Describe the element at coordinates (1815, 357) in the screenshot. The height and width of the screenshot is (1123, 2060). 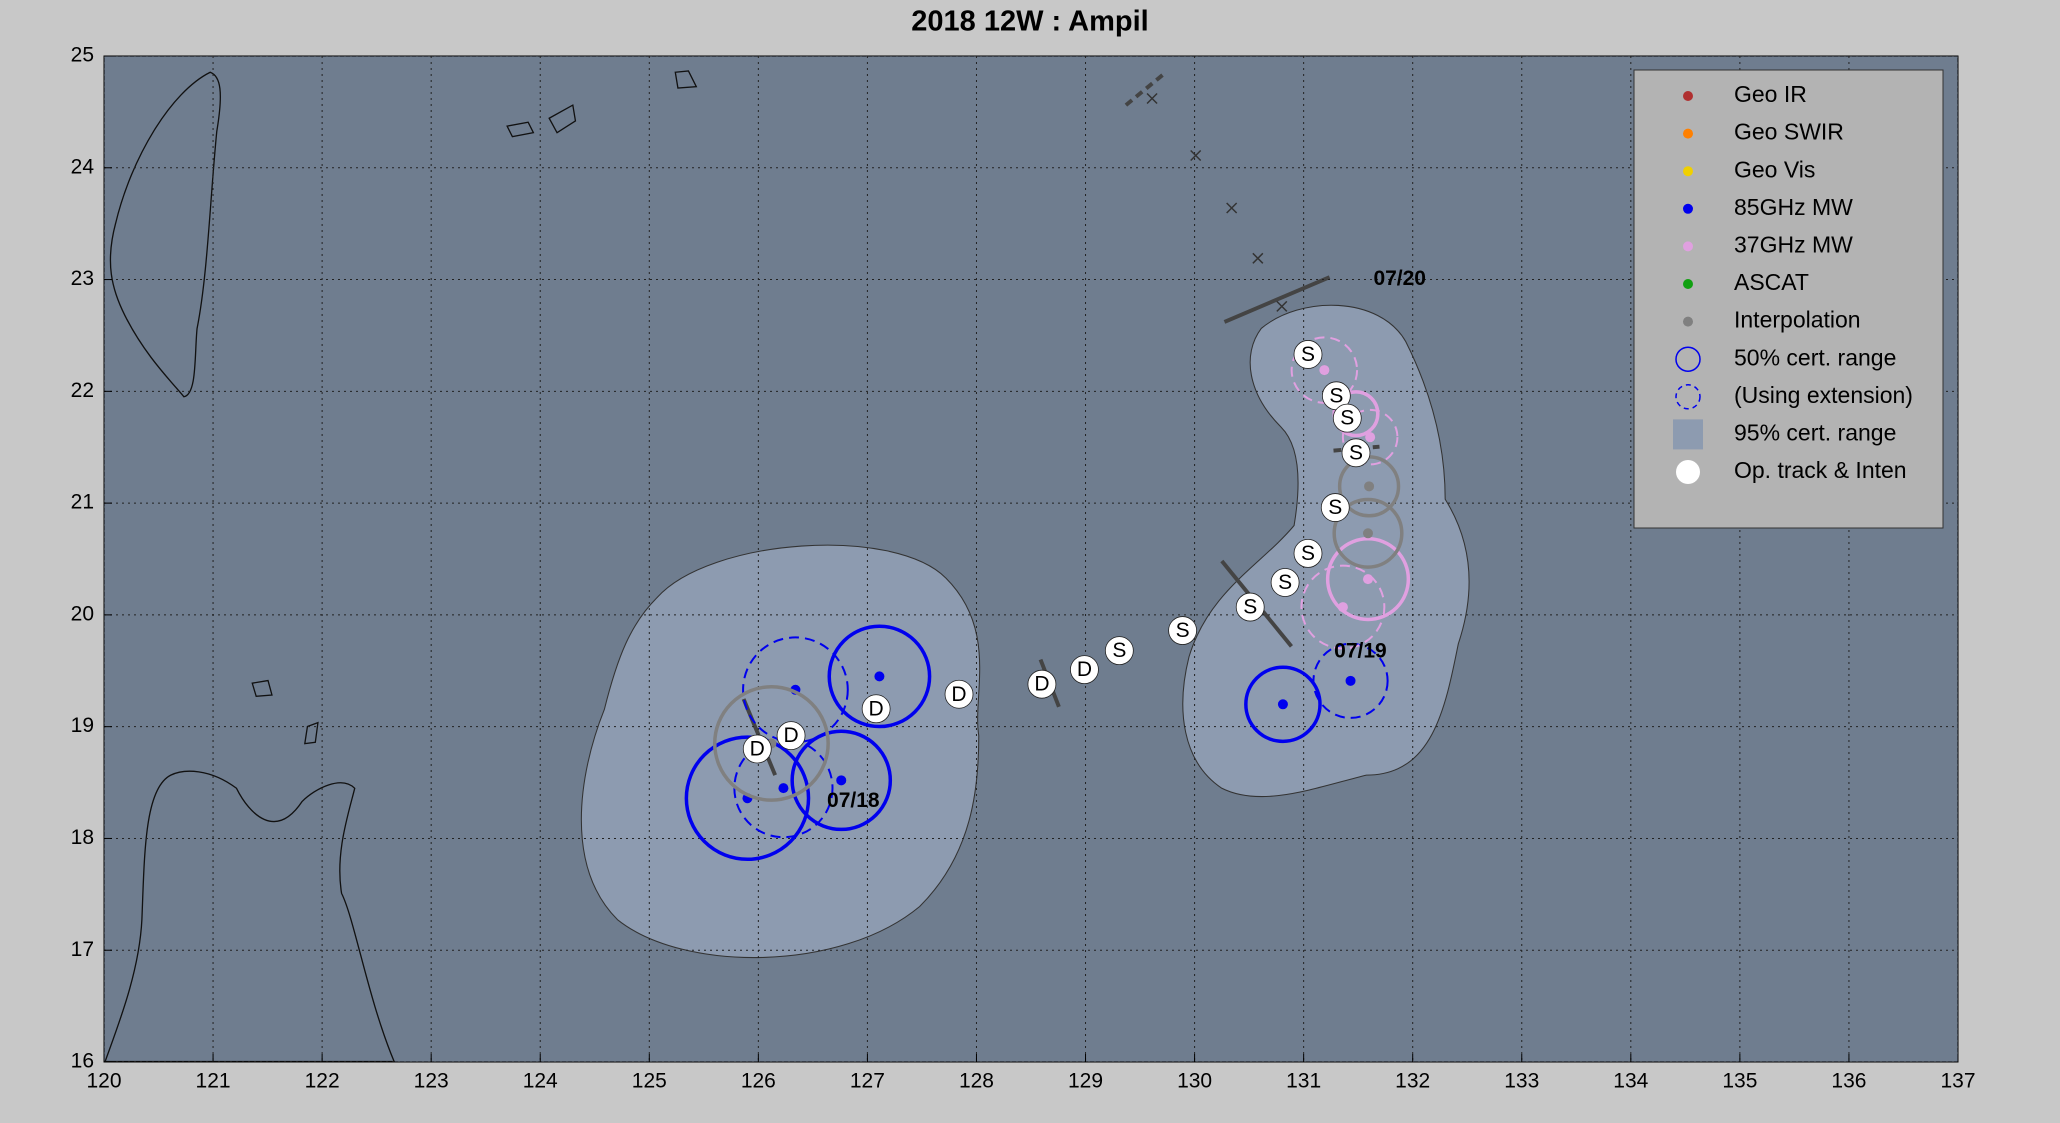
I see `legend-label: 50% cert. range` at that location.